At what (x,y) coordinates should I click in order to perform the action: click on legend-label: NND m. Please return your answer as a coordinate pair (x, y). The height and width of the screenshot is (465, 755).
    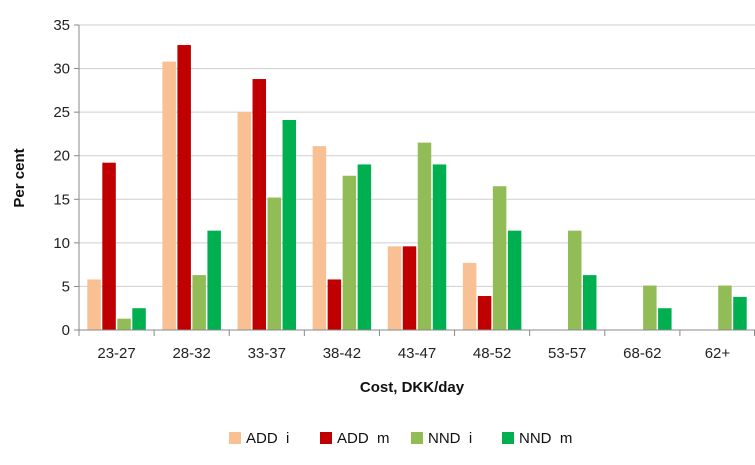
    Looking at the image, I should click on (545, 438).